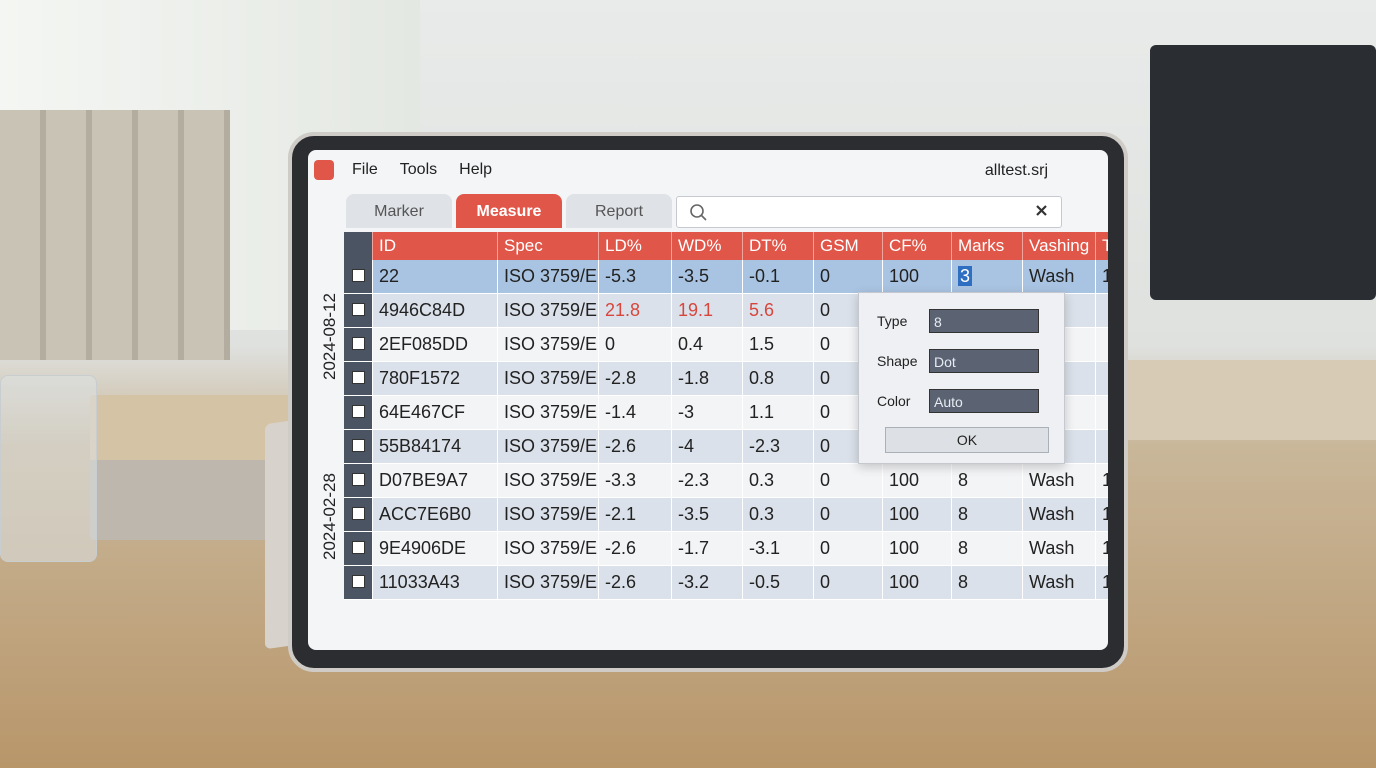 The width and height of the screenshot is (1376, 768). What do you see at coordinates (418, 169) in the screenshot?
I see `menu-item: Tools` at bounding box center [418, 169].